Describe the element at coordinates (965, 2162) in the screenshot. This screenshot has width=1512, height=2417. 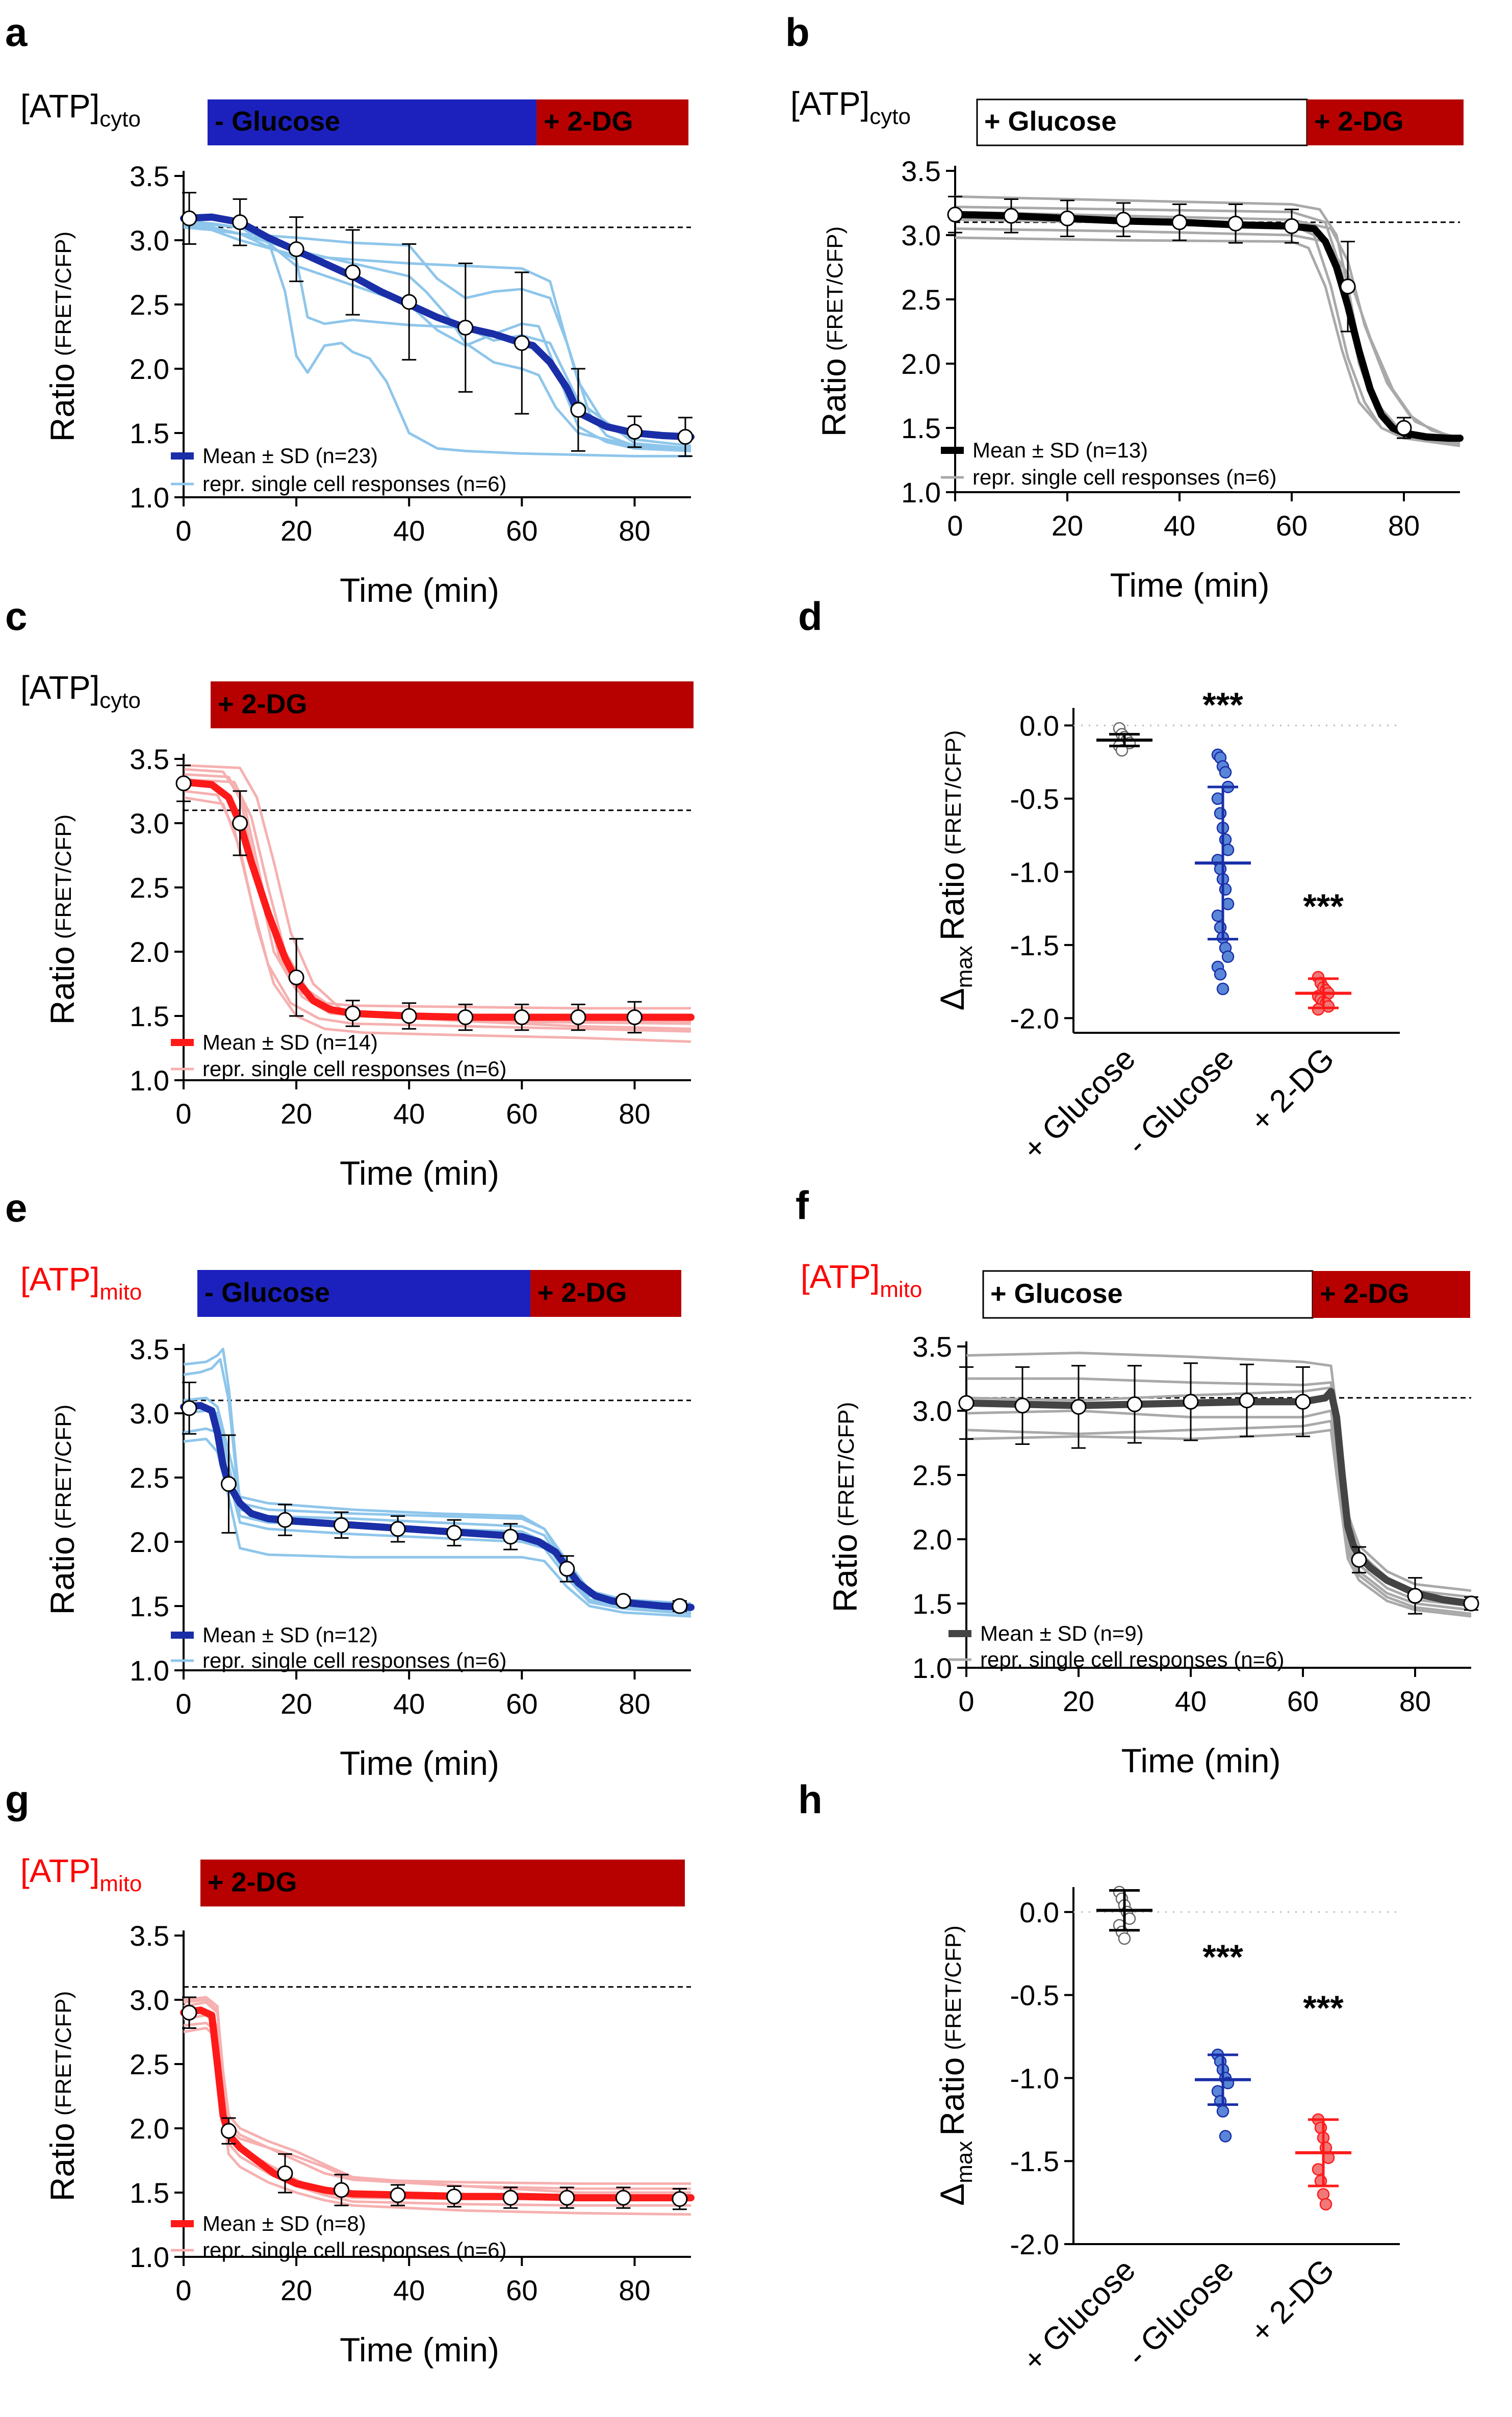
I see `y-axis-label-max: max` at that location.